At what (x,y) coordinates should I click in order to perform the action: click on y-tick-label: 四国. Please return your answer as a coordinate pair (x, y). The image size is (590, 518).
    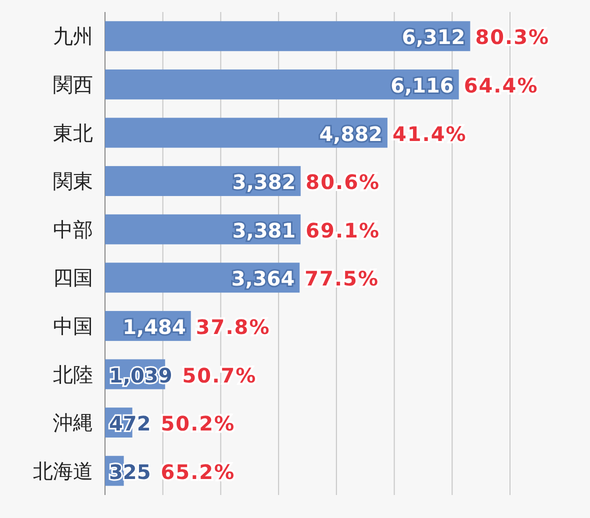
    Looking at the image, I should click on (73, 278).